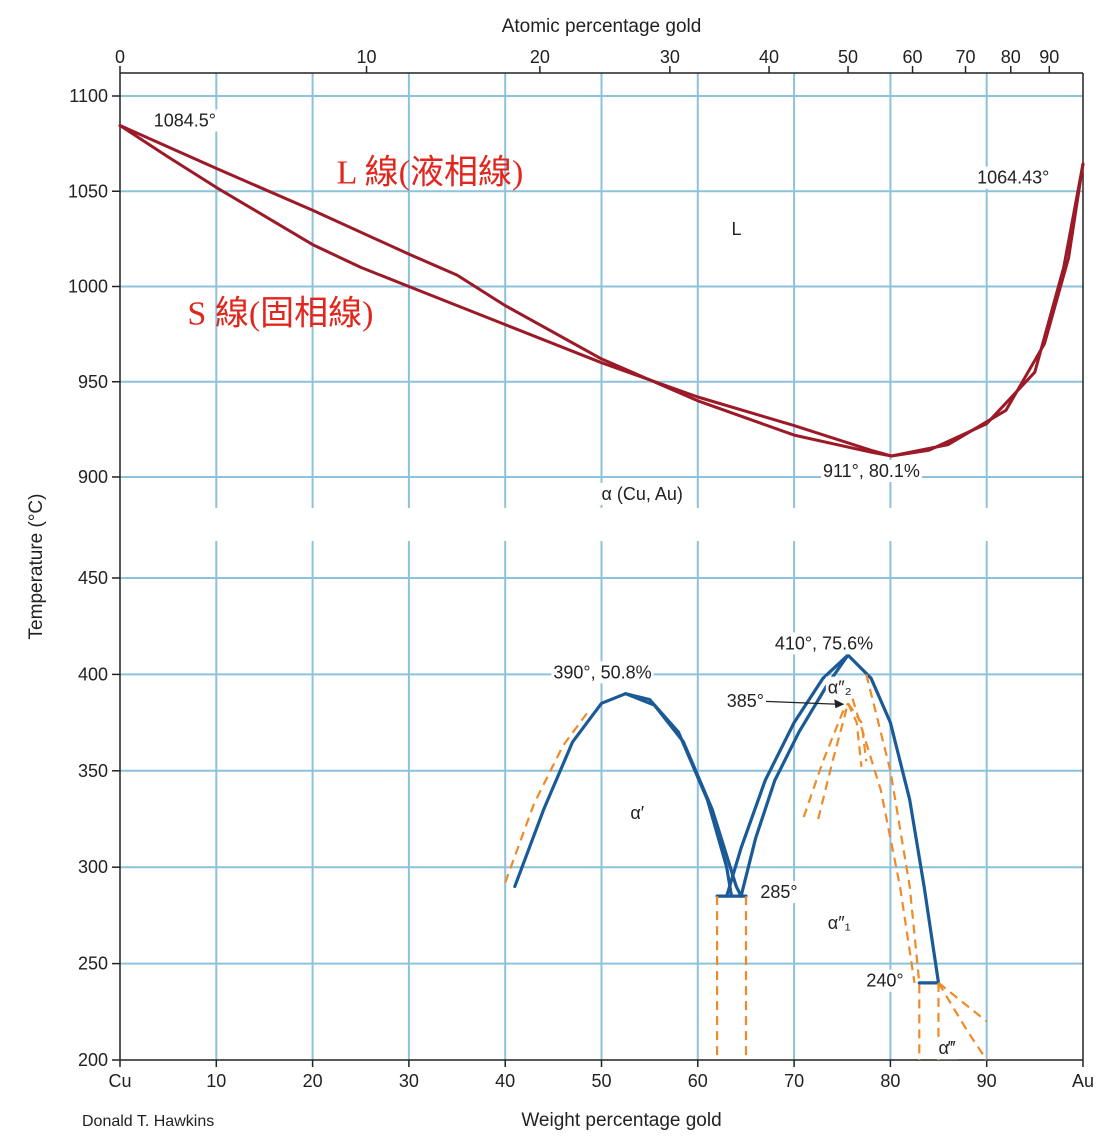  I want to click on series-alpha-1-boundary-right, so click(893, 819).